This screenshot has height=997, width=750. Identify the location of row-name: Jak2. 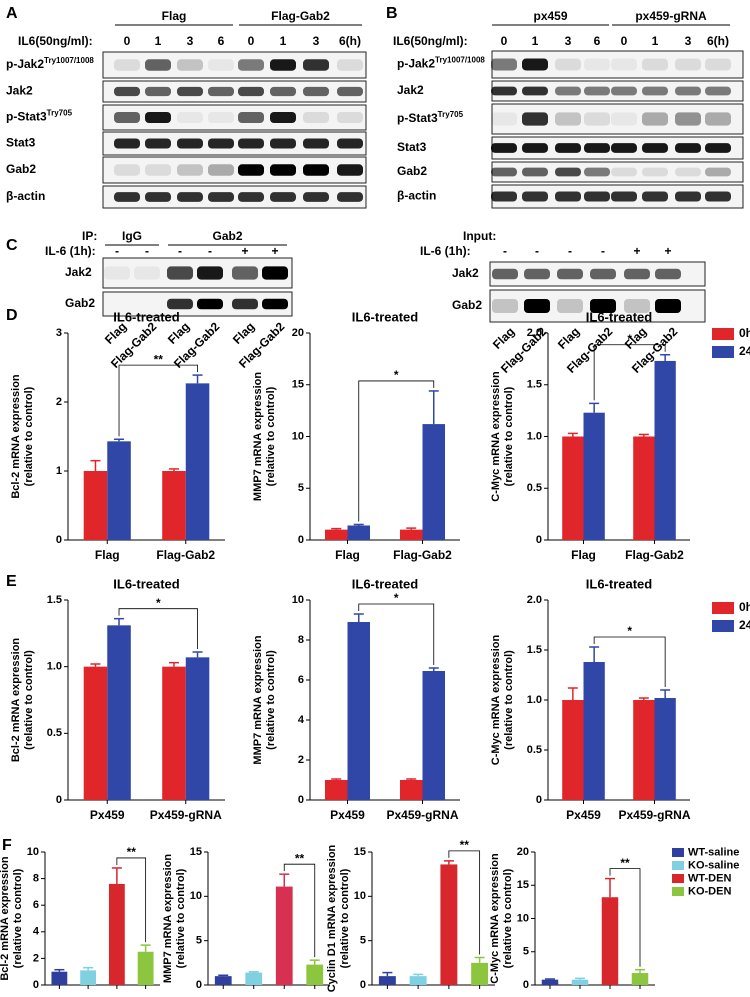
(410, 90).